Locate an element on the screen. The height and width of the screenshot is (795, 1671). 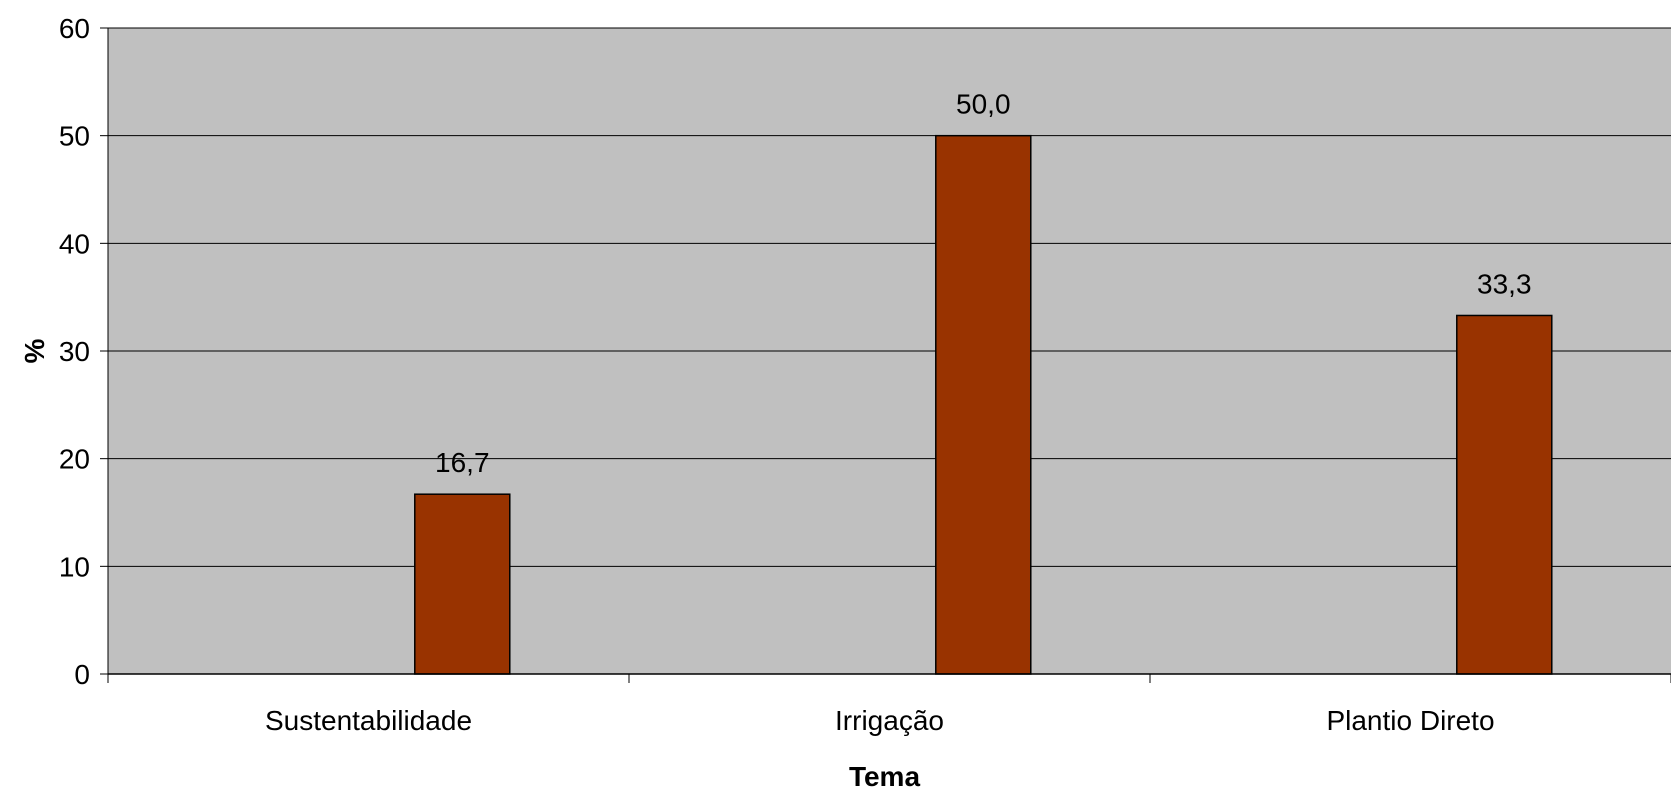
x-axis-title: Tema is located at coordinates (884, 776).